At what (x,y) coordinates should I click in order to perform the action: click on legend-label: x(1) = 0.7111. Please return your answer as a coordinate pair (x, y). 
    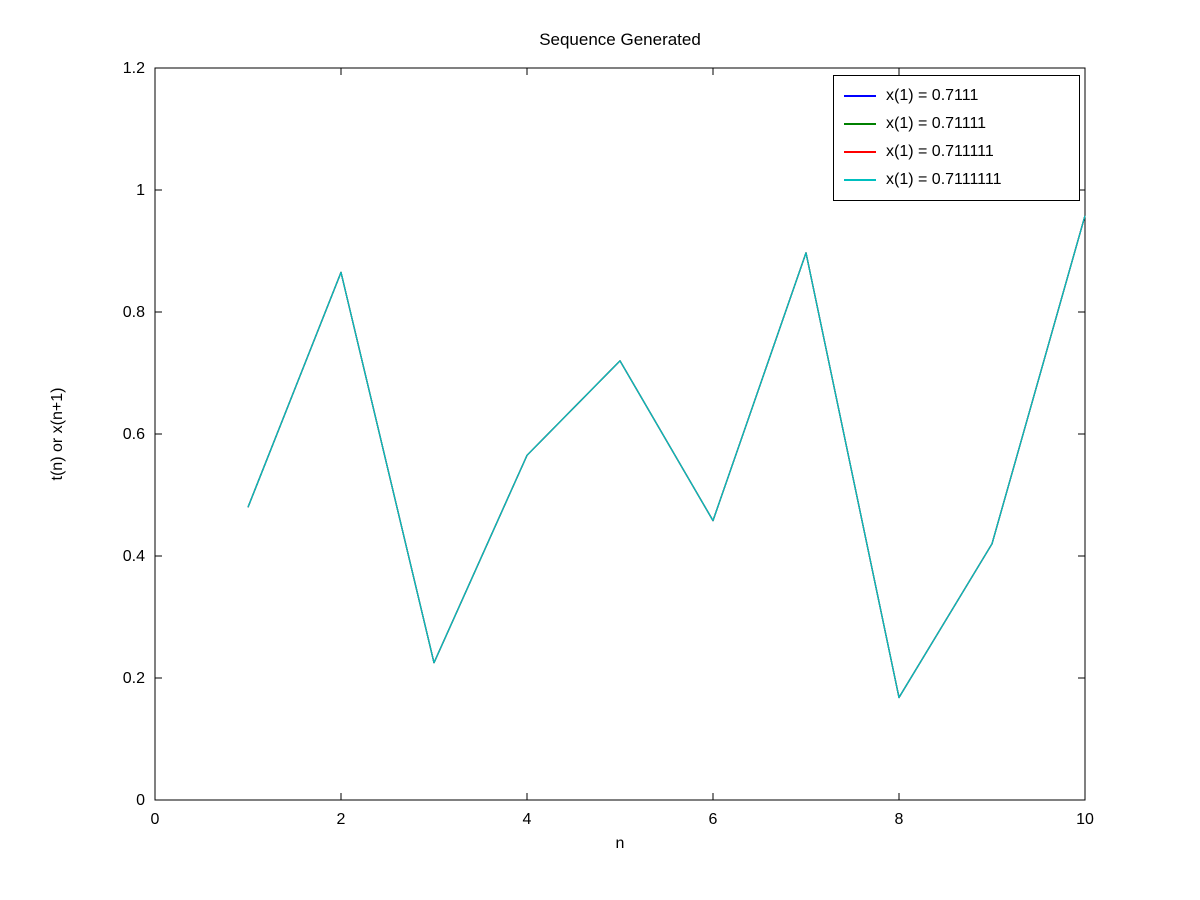
    Looking at the image, I should click on (932, 95).